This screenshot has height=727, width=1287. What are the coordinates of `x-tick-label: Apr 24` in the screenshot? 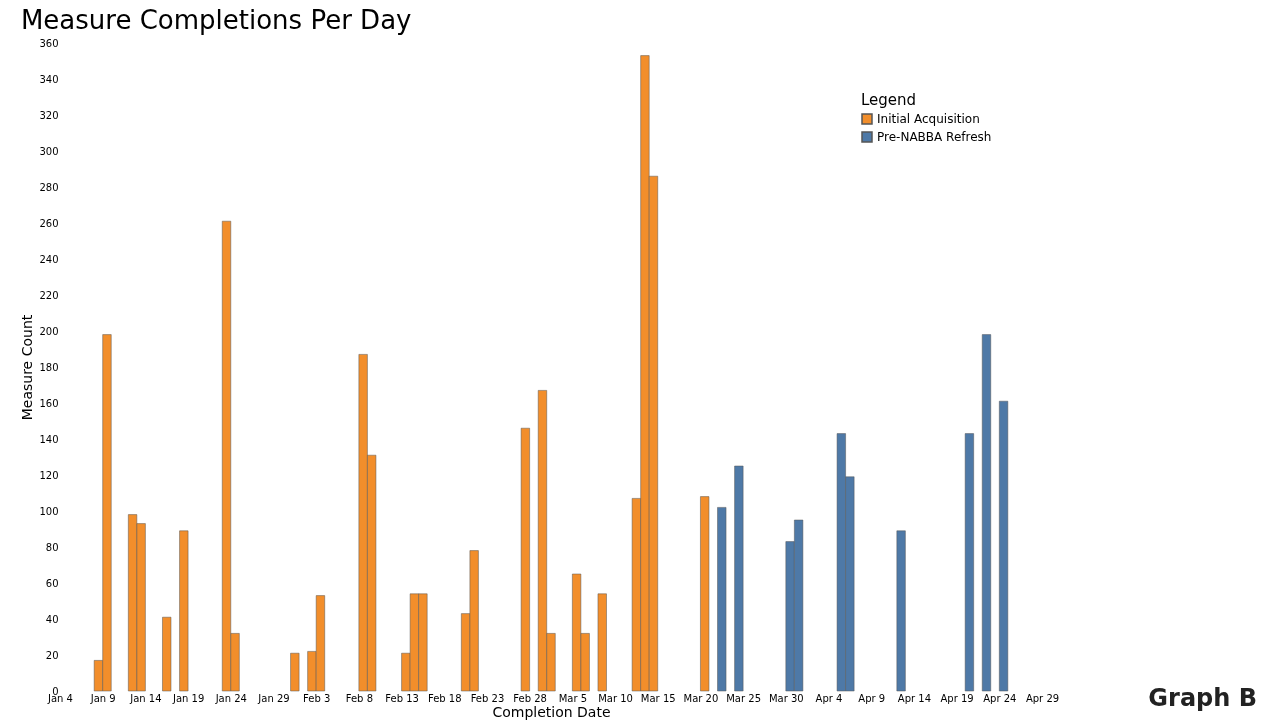 It's located at (1000, 698).